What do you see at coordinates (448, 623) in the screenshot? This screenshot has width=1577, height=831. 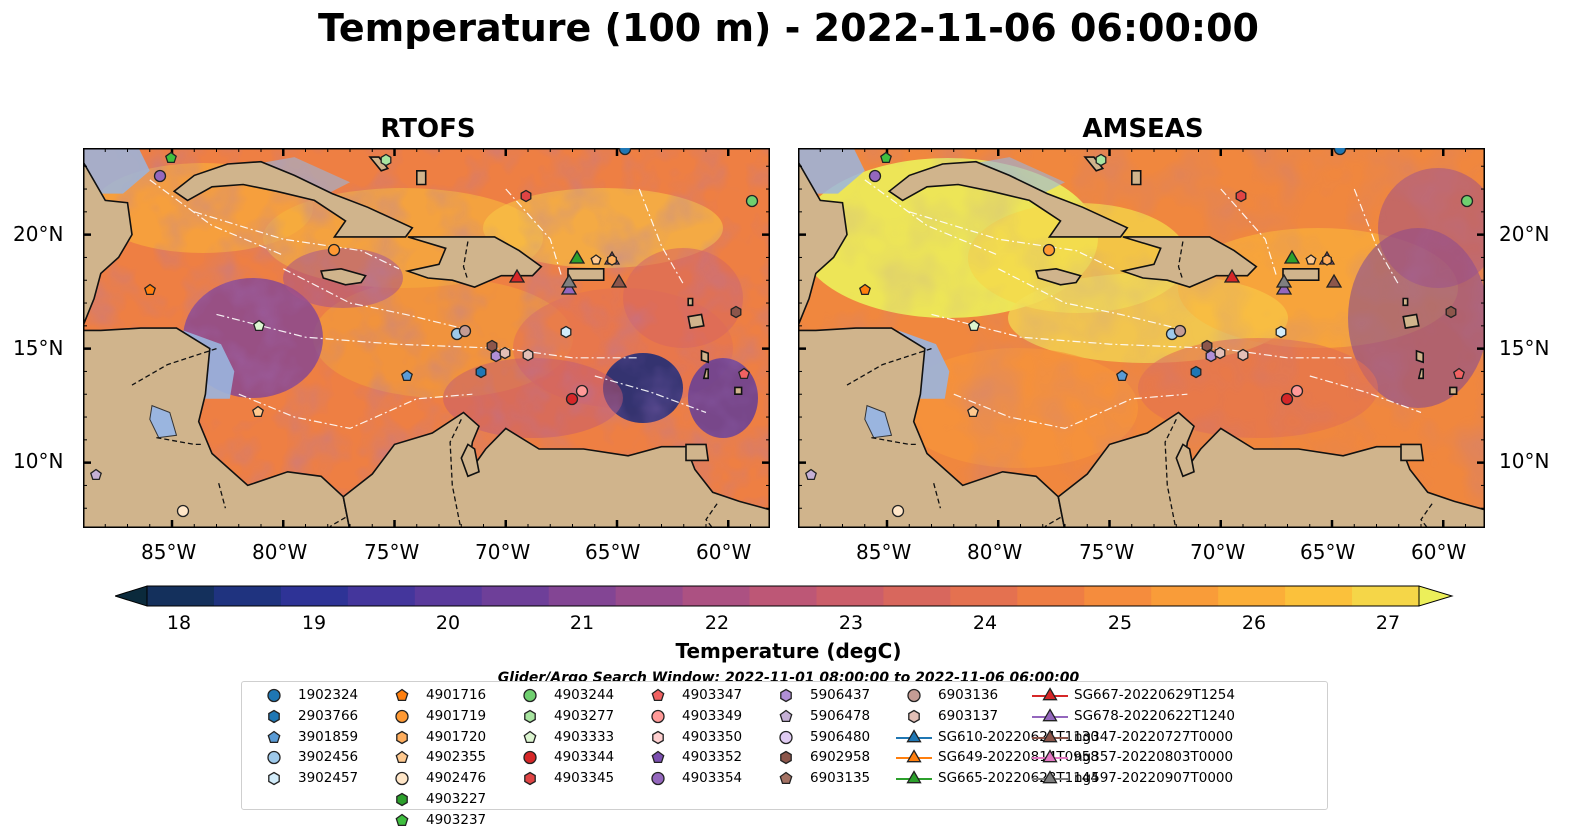 I see `colorbar-tick: 20` at bounding box center [448, 623].